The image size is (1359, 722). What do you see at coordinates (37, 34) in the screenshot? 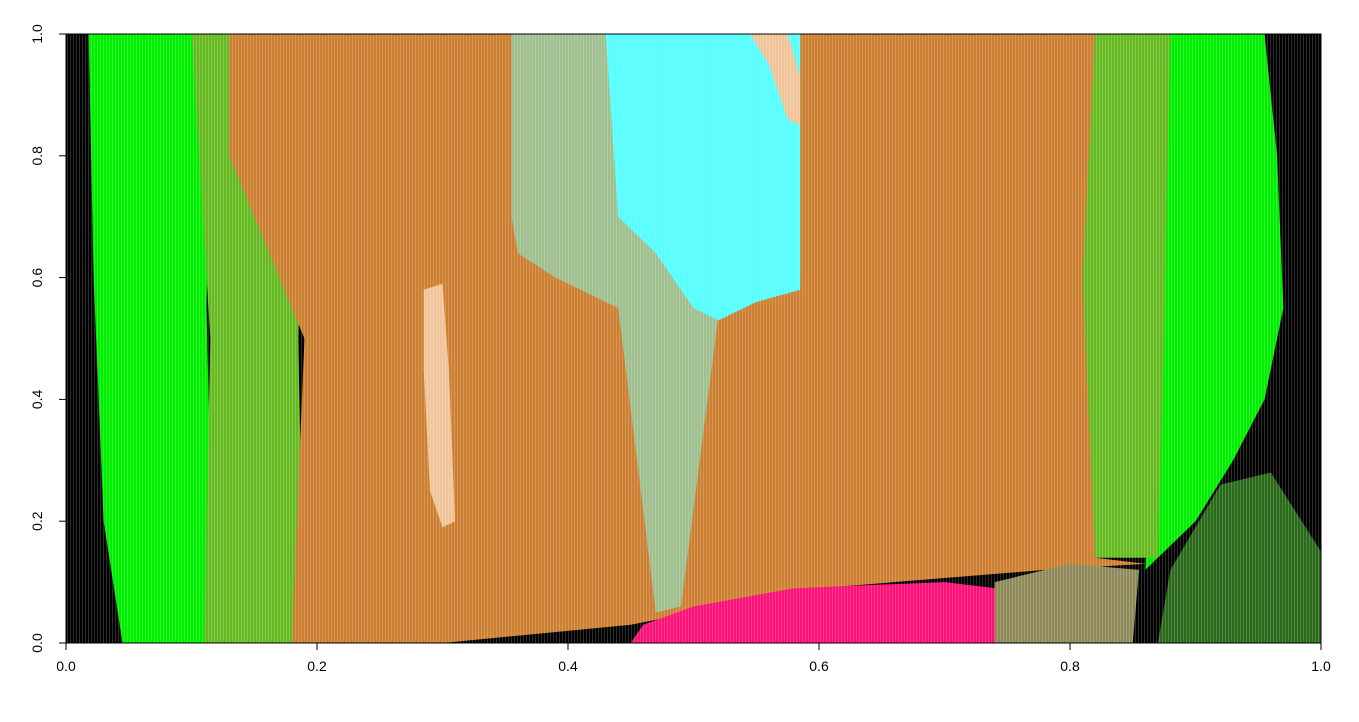
I see `y-tick-label: 1.0` at bounding box center [37, 34].